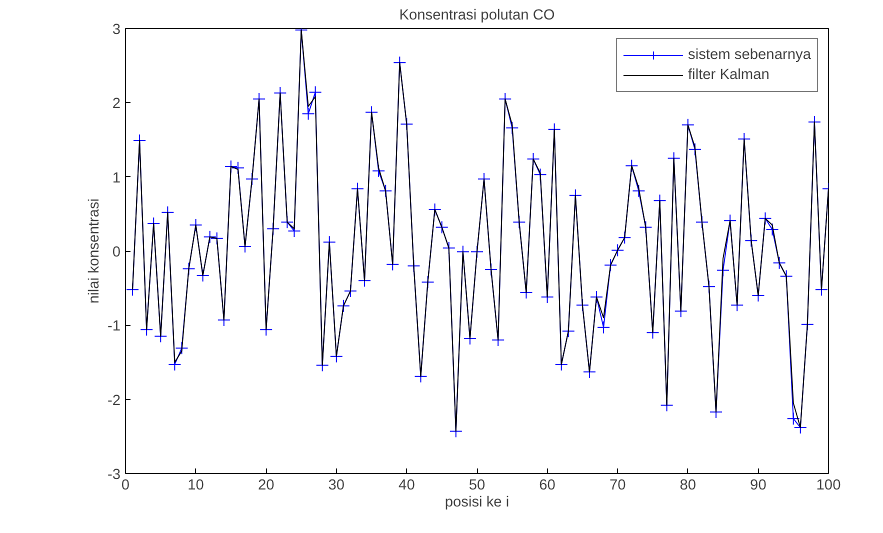 This screenshot has width=883, height=533. Describe the element at coordinates (617, 486) in the screenshot. I see `x-tick-label: 70` at that location.